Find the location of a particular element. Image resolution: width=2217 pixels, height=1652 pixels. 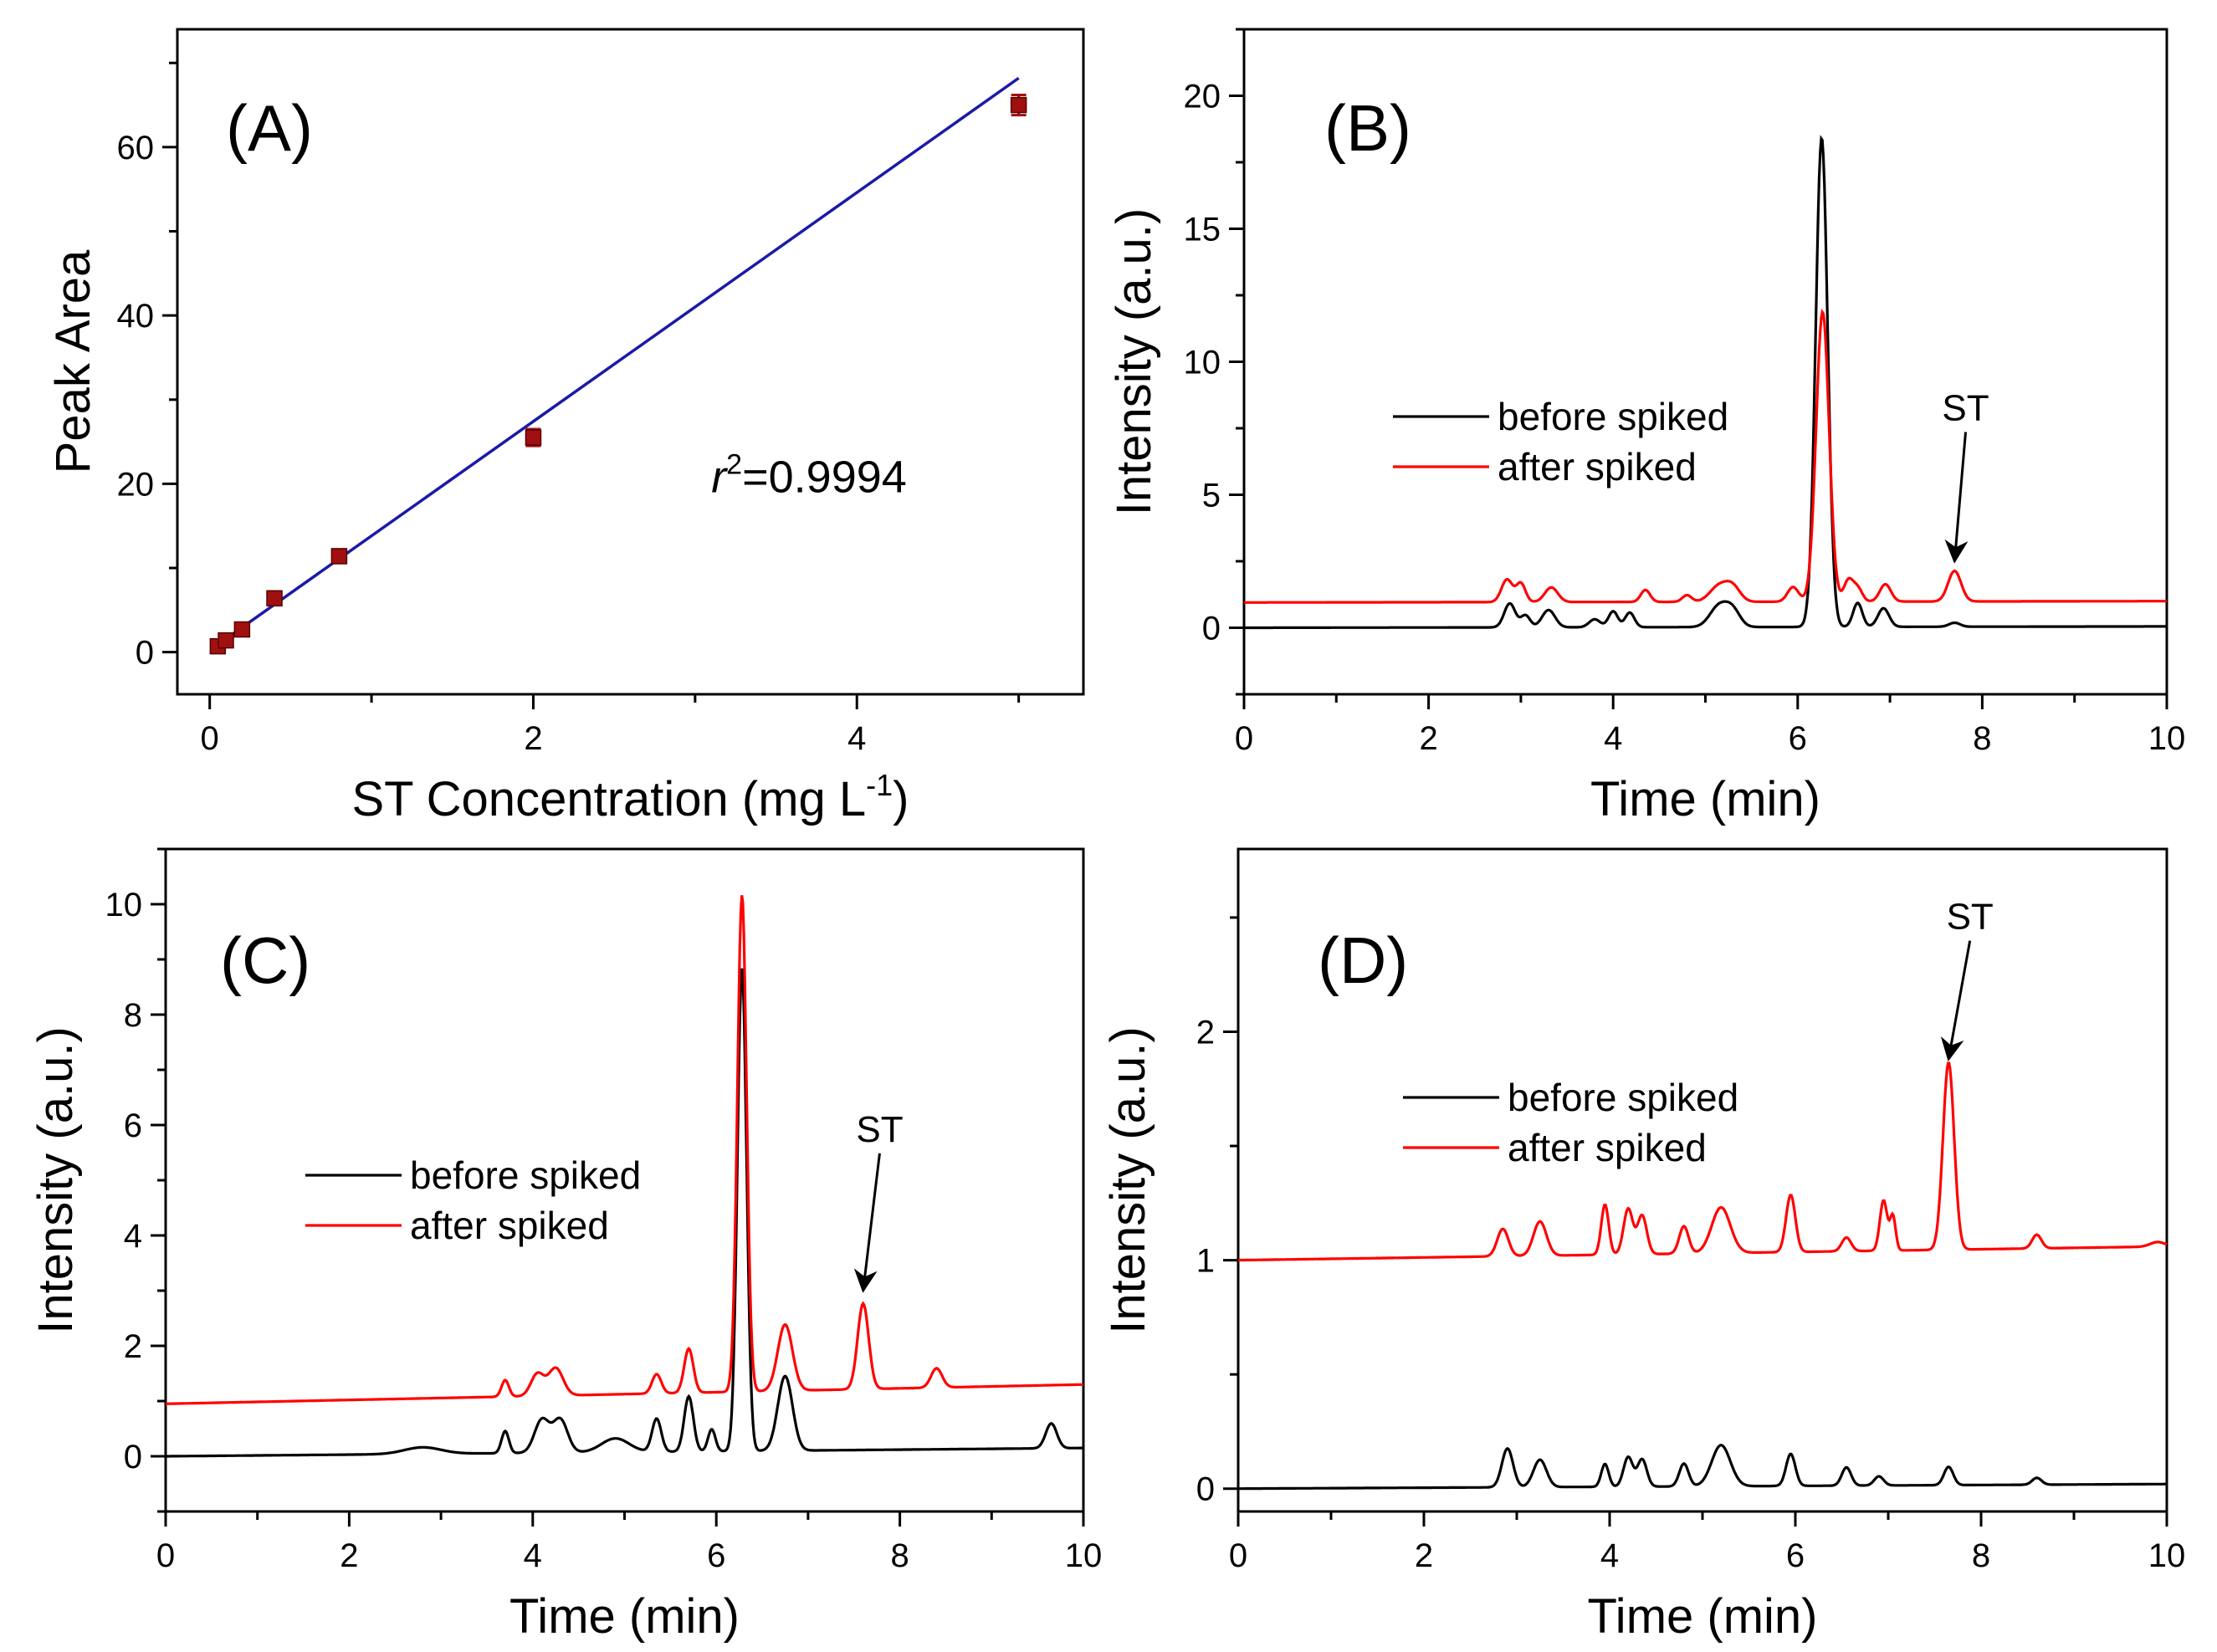

panel-label: (A) is located at coordinates (269, 128).